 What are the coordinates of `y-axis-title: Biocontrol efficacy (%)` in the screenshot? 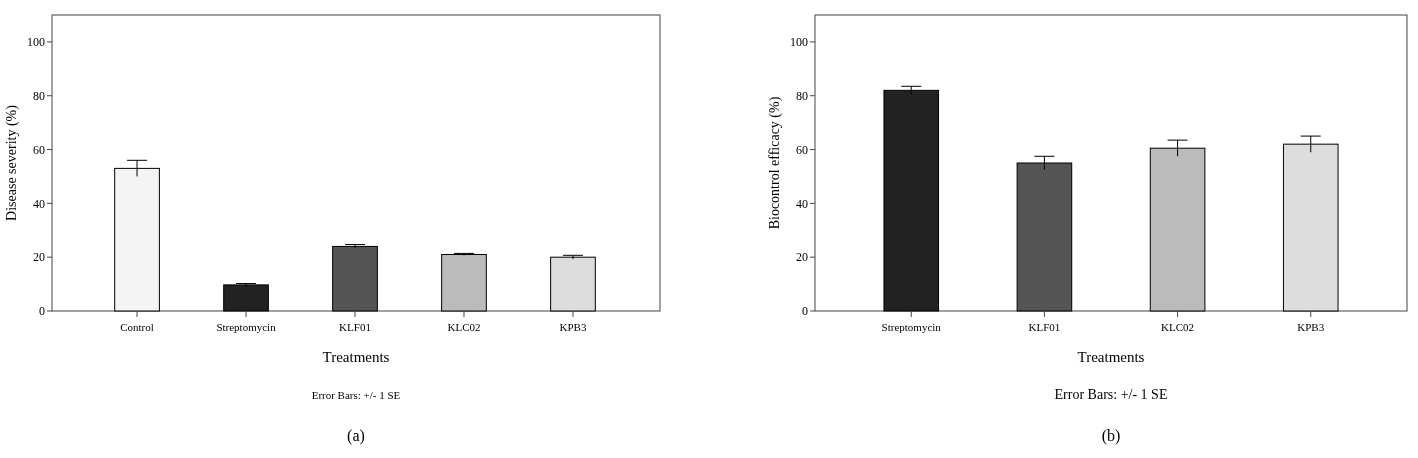 It's located at (775, 163).